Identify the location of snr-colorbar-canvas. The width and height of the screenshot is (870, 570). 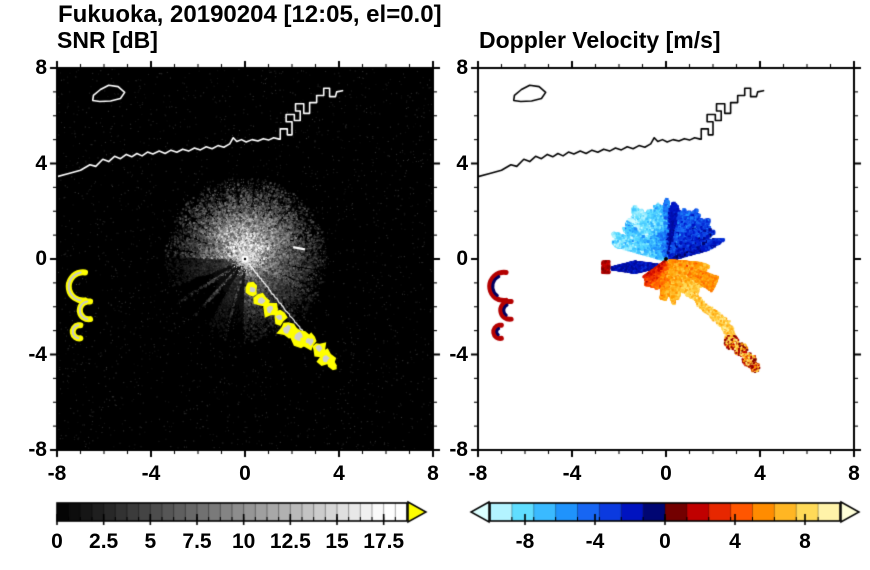
(252, 515).